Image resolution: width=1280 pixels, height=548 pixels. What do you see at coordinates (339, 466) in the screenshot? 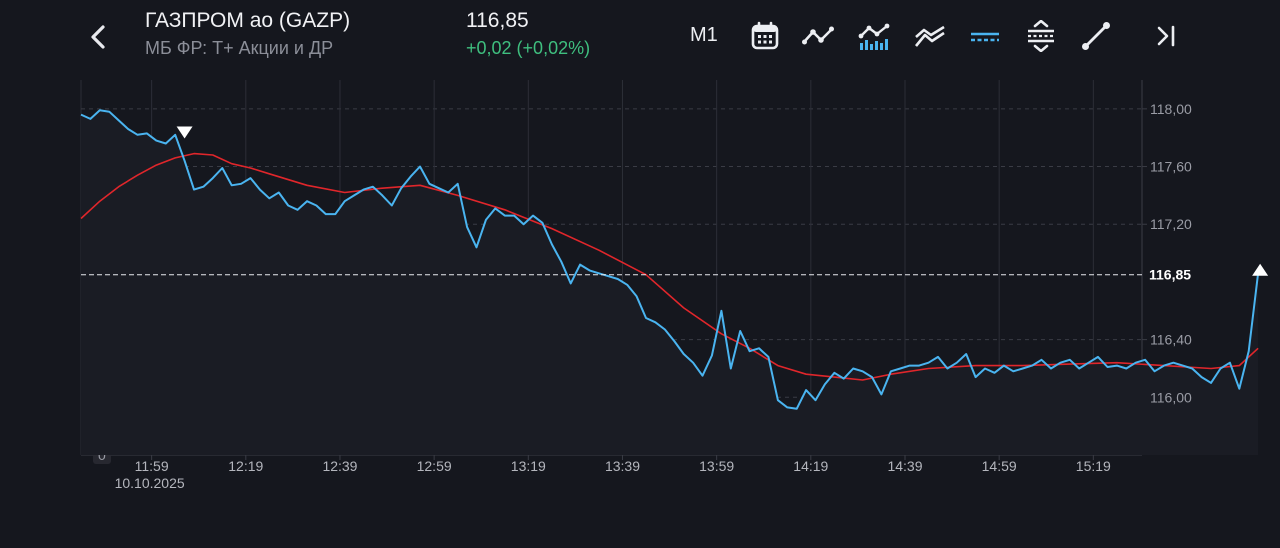
I see `x-tick-label: 12:39` at bounding box center [339, 466].